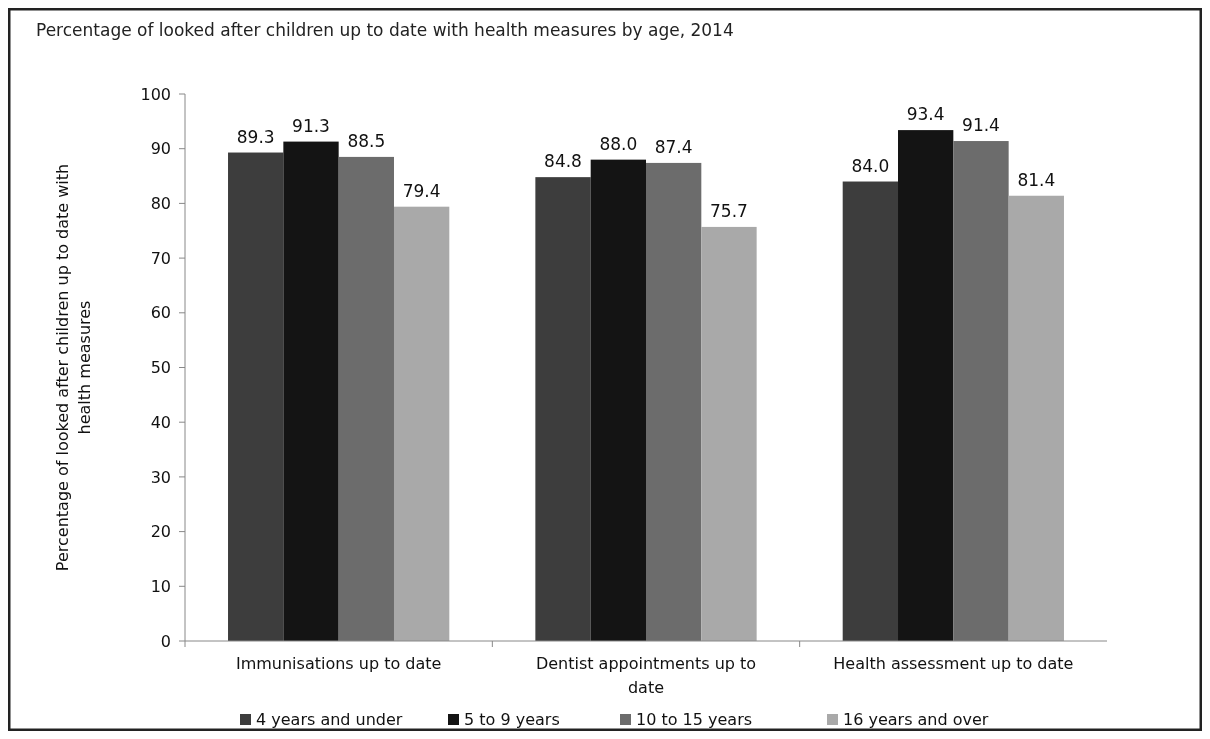 This screenshot has height=739, width=1210. I want to click on y-tick-label: 10, so click(160, 586).